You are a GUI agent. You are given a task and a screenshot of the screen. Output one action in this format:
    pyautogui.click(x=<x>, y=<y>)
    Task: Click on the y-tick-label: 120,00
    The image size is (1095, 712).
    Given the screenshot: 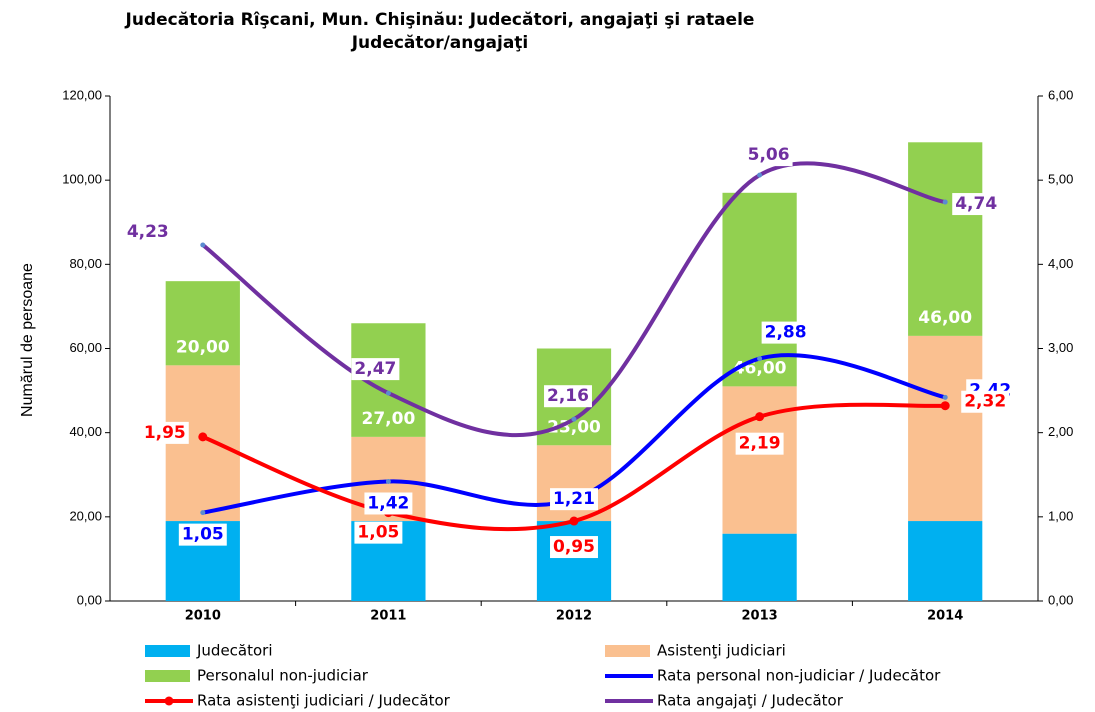 What is the action you would take?
    pyautogui.click(x=82, y=94)
    